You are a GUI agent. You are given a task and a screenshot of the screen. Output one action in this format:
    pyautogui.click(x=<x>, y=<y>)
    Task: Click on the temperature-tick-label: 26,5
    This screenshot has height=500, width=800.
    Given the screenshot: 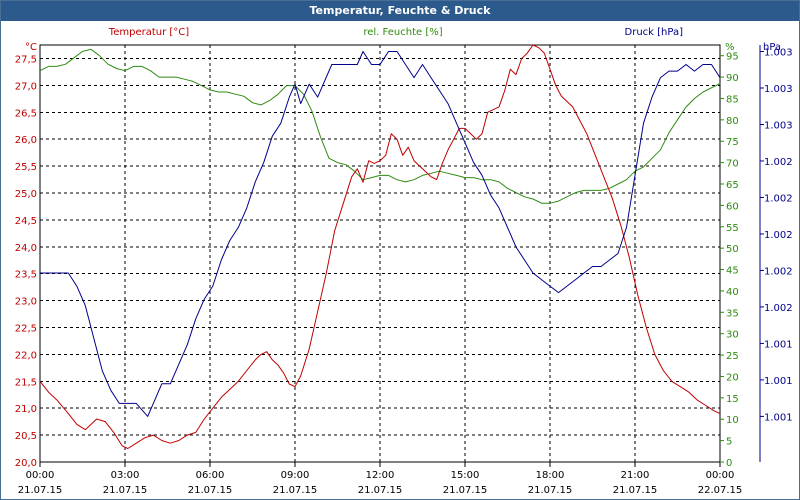 What is the action you would take?
    pyautogui.click(x=26, y=113)
    